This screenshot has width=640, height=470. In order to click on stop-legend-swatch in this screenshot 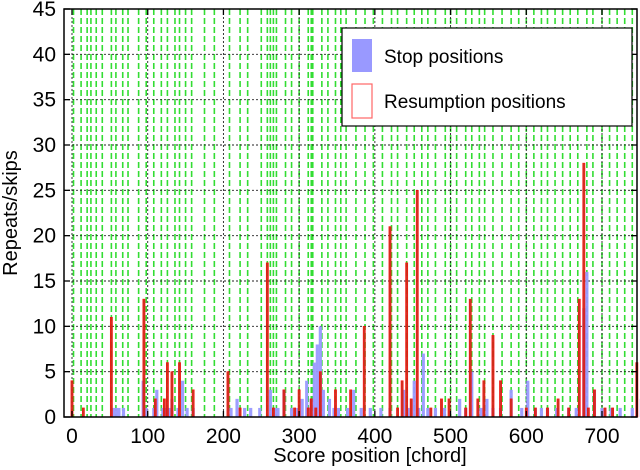, I will do `click(362, 55)`.